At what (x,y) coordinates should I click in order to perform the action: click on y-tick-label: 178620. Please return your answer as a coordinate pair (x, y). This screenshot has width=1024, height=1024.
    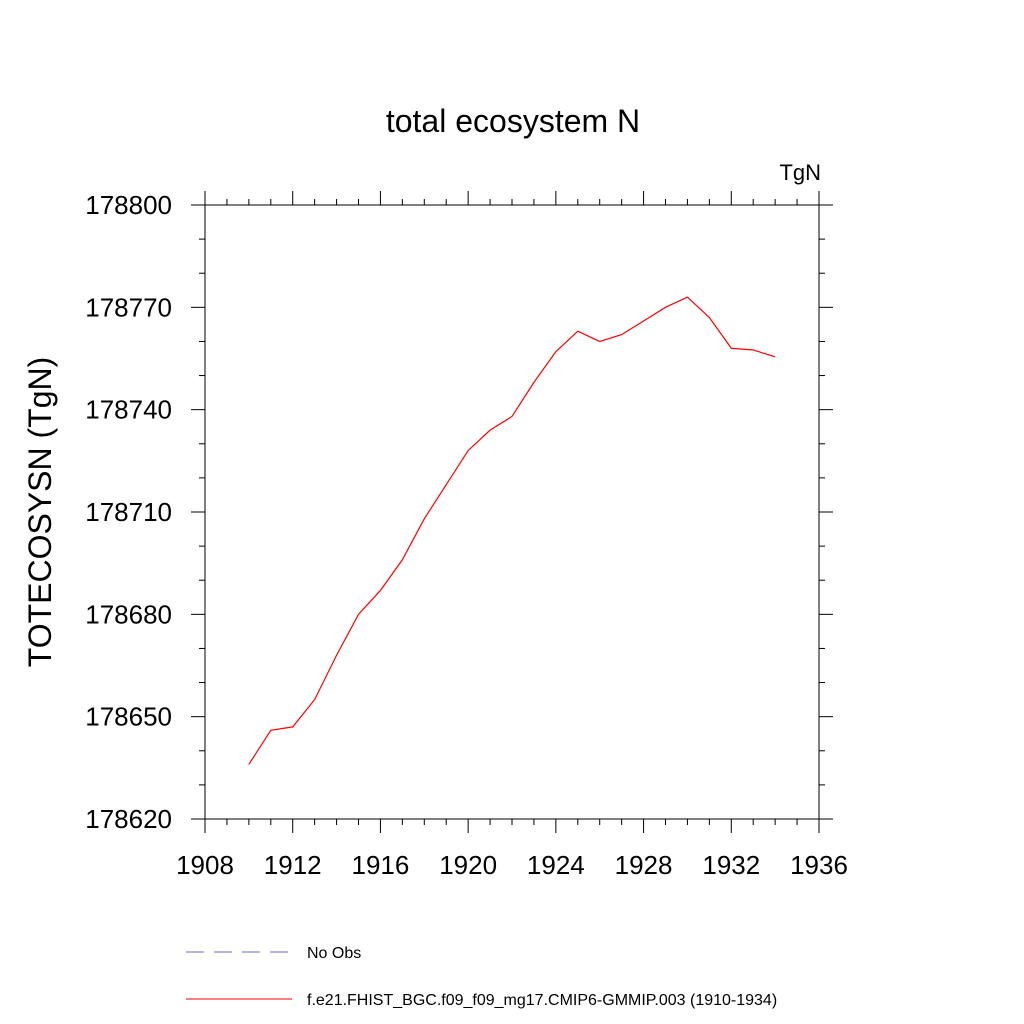
    Looking at the image, I should click on (128, 819).